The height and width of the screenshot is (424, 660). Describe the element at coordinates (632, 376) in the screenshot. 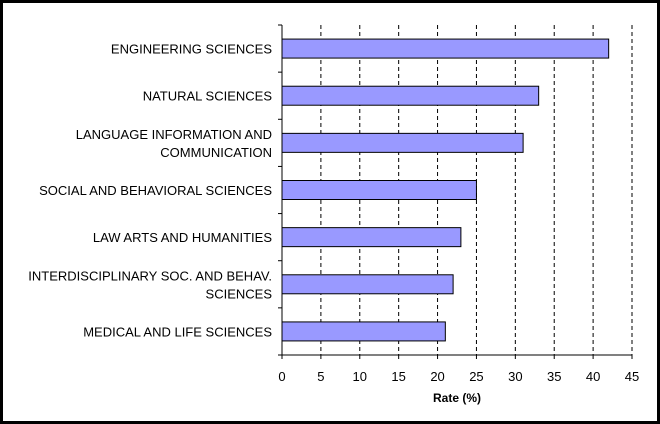

I see `x-tick-label-45: 45` at that location.